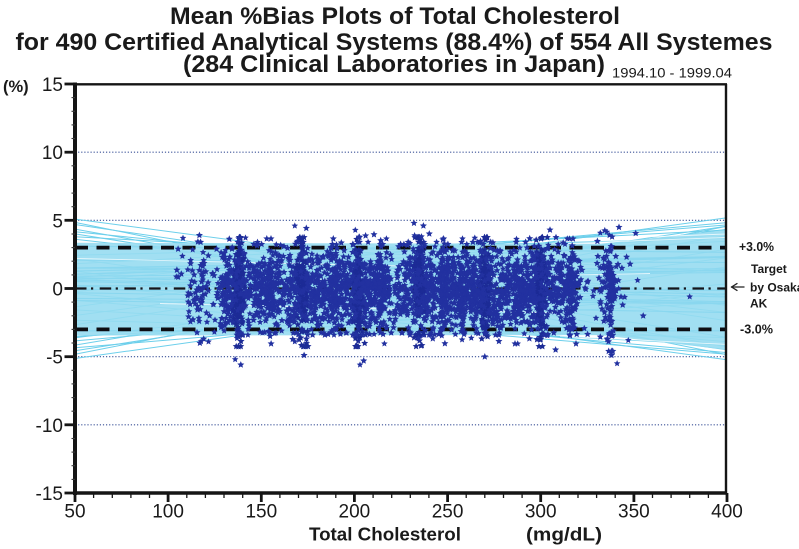  Describe the element at coordinates (261, 512) in the screenshot. I see `svg-text: 150` at that location.